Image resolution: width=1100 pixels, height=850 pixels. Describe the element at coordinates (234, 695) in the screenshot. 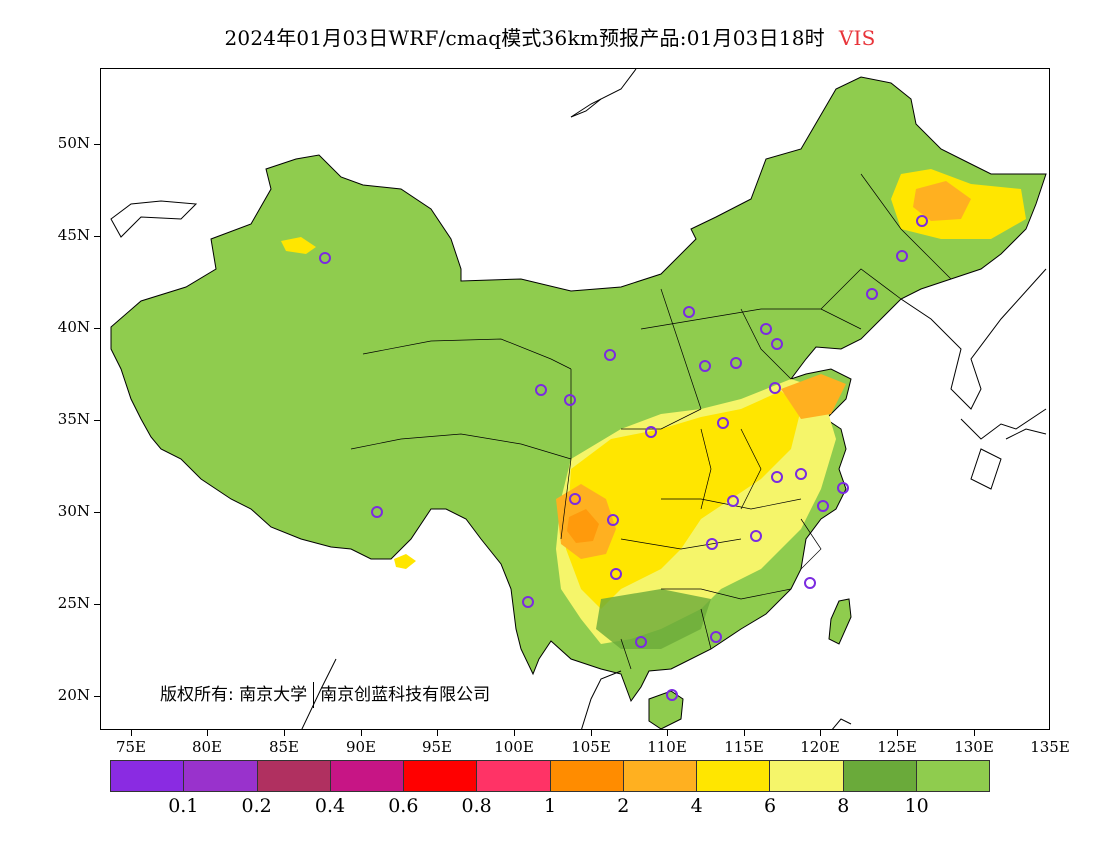

I see `copyright-owner-1: 版权所有: 南京大学` at that location.